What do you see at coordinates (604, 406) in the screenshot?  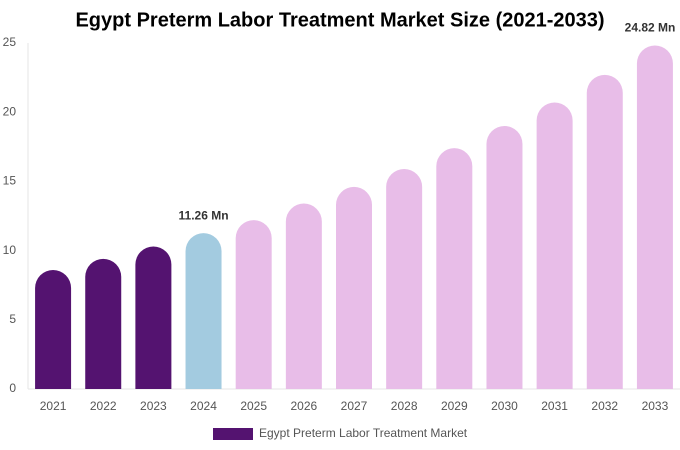 I see `x-tick-label: 2032` at bounding box center [604, 406].